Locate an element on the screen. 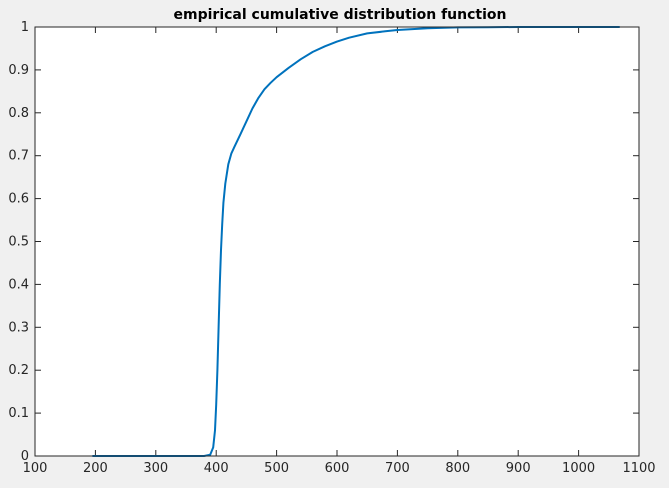  x-tick-label: 400 is located at coordinates (216, 468).